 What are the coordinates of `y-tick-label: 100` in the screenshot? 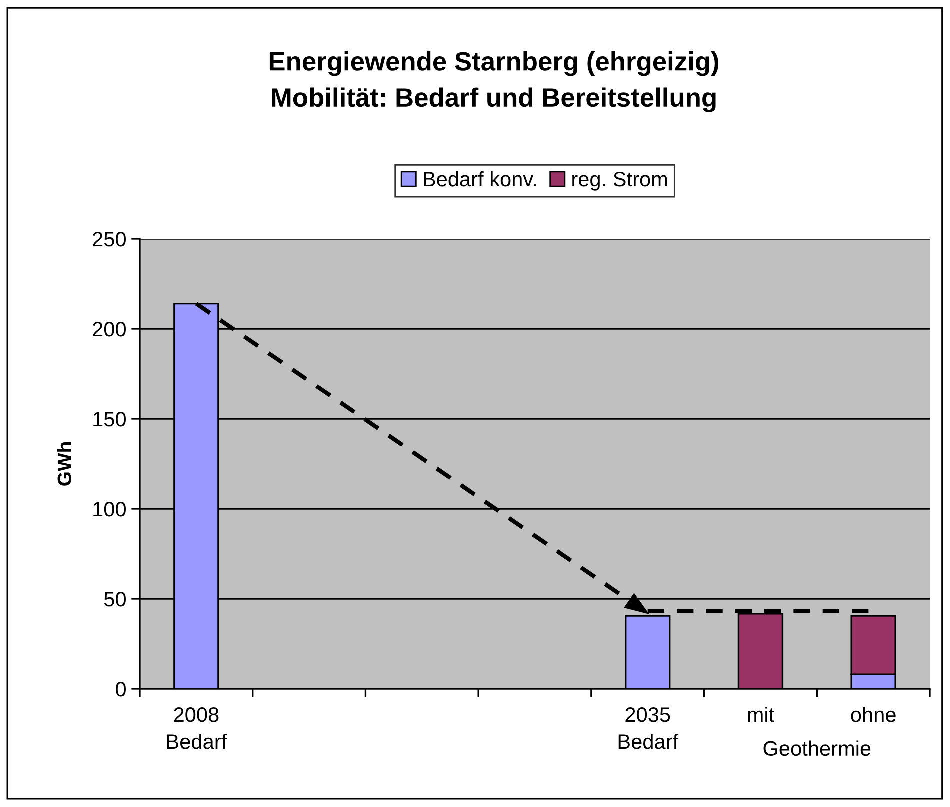 It's located at (110, 509).